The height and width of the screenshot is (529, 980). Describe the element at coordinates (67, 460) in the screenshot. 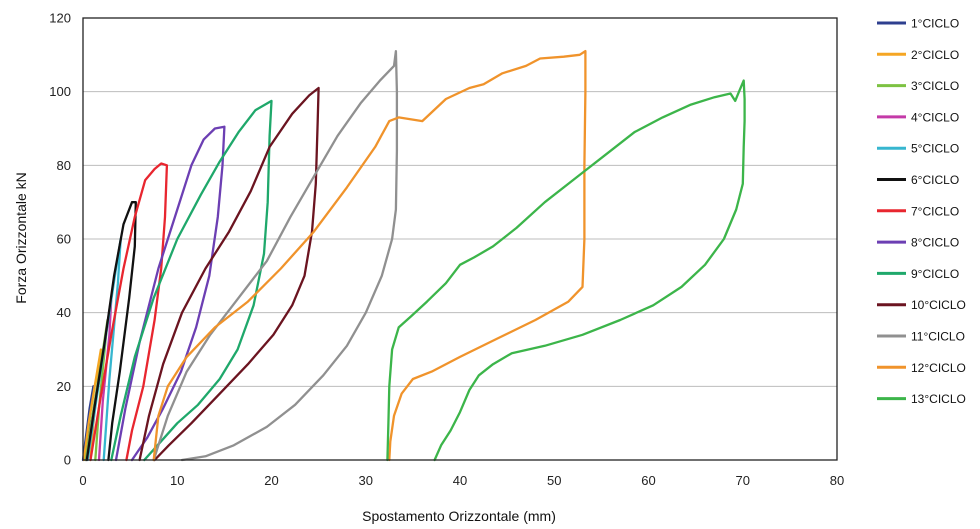

I see `y-tick-label: 0` at that location.